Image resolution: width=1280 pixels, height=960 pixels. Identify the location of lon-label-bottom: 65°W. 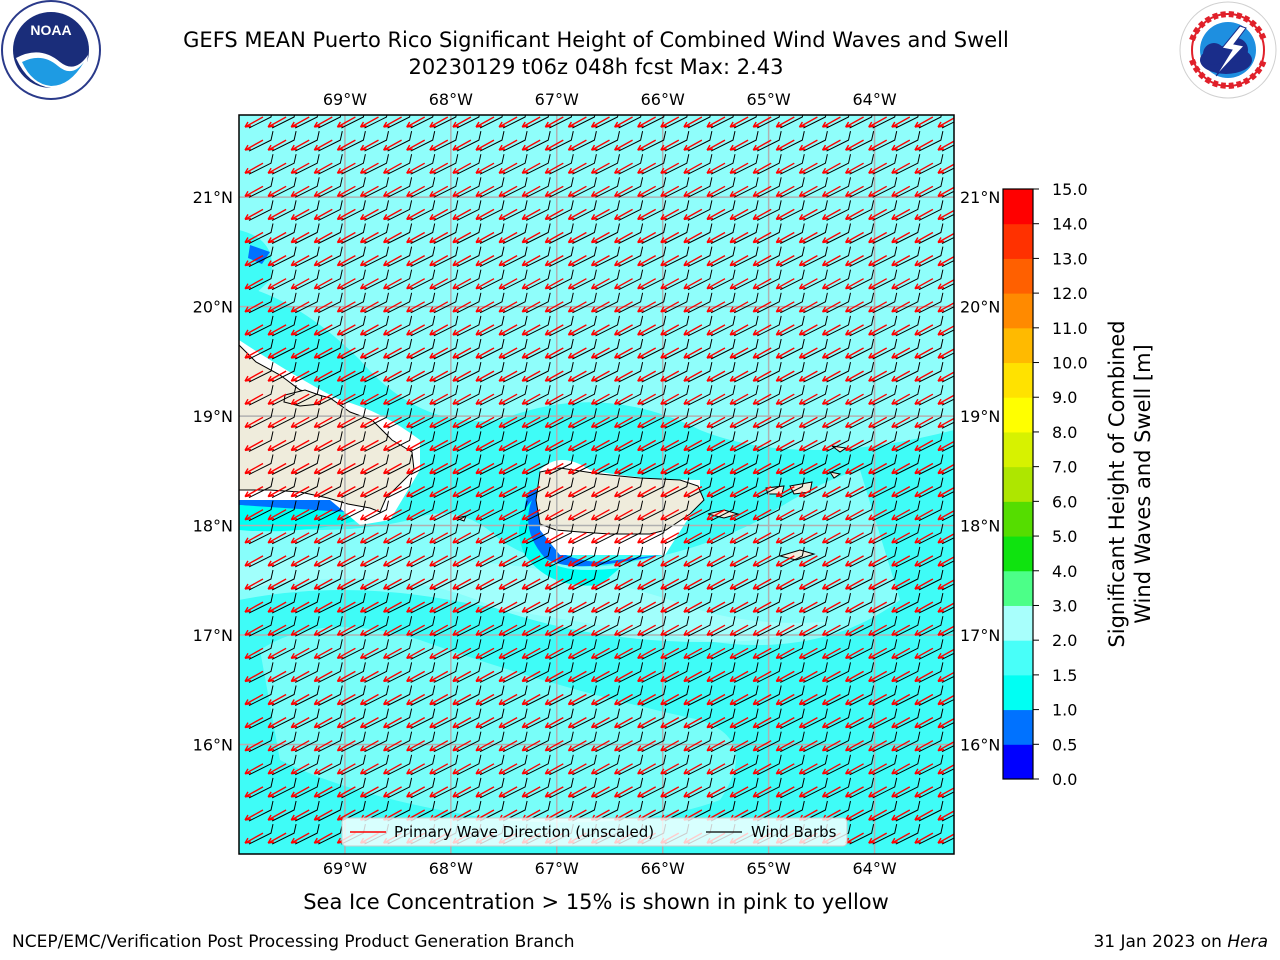
(769, 868).